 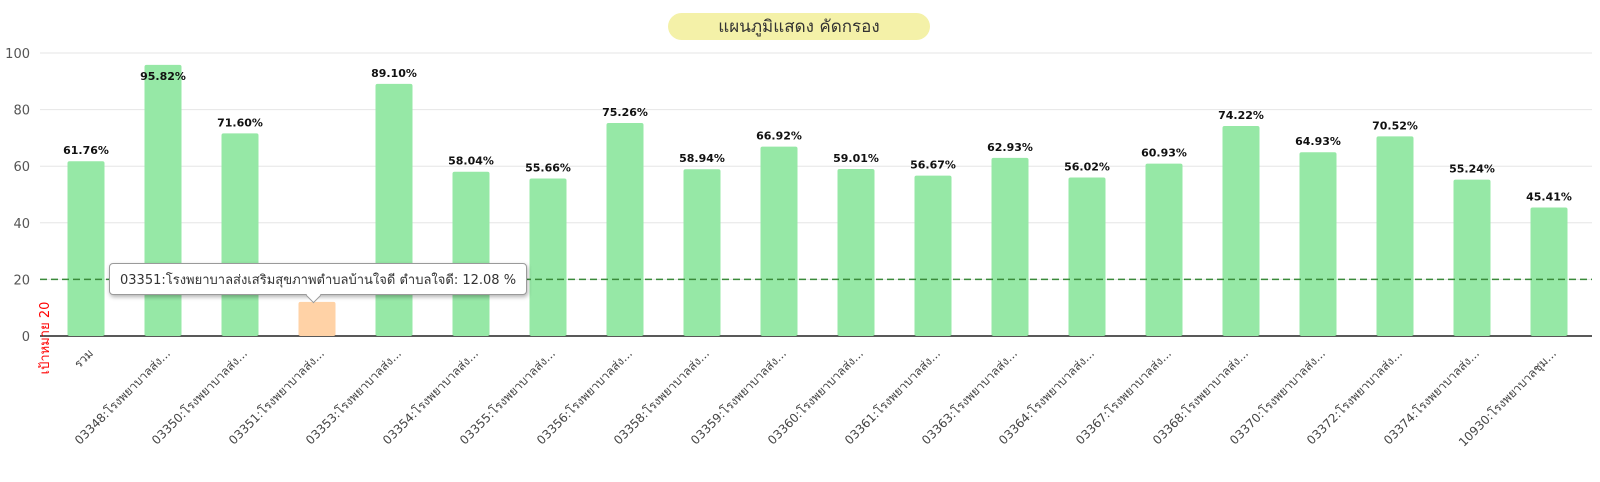 What do you see at coordinates (1164, 153) in the screenshot?
I see `data-label: 60.93%` at bounding box center [1164, 153].